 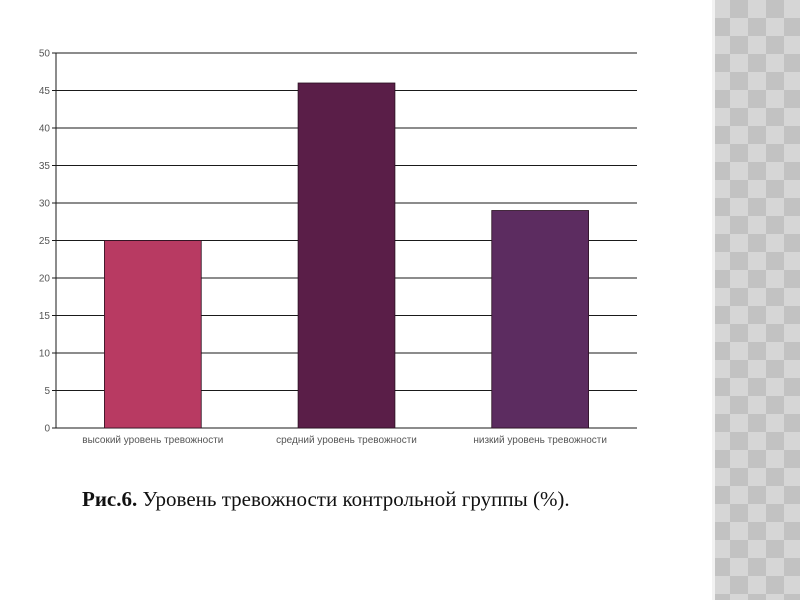 What do you see at coordinates (45, 354) in the screenshot?
I see `y-tick-label: 10` at bounding box center [45, 354].